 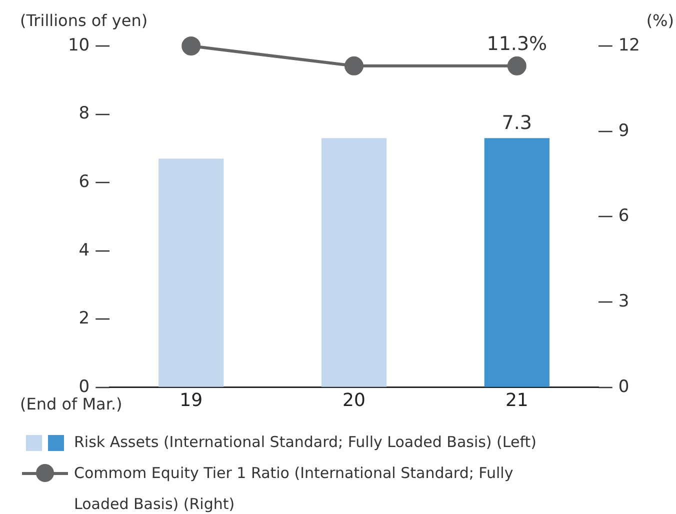 What do you see at coordinates (624, 301) in the screenshot?
I see `y2-tick-label: 3` at bounding box center [624, 301].